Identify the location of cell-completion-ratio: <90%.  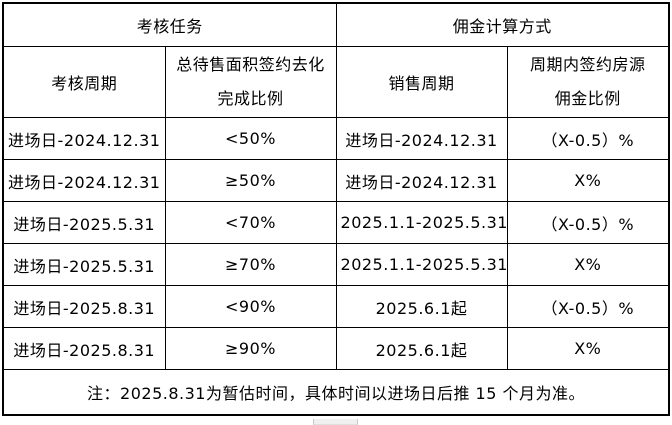
(250, 306).